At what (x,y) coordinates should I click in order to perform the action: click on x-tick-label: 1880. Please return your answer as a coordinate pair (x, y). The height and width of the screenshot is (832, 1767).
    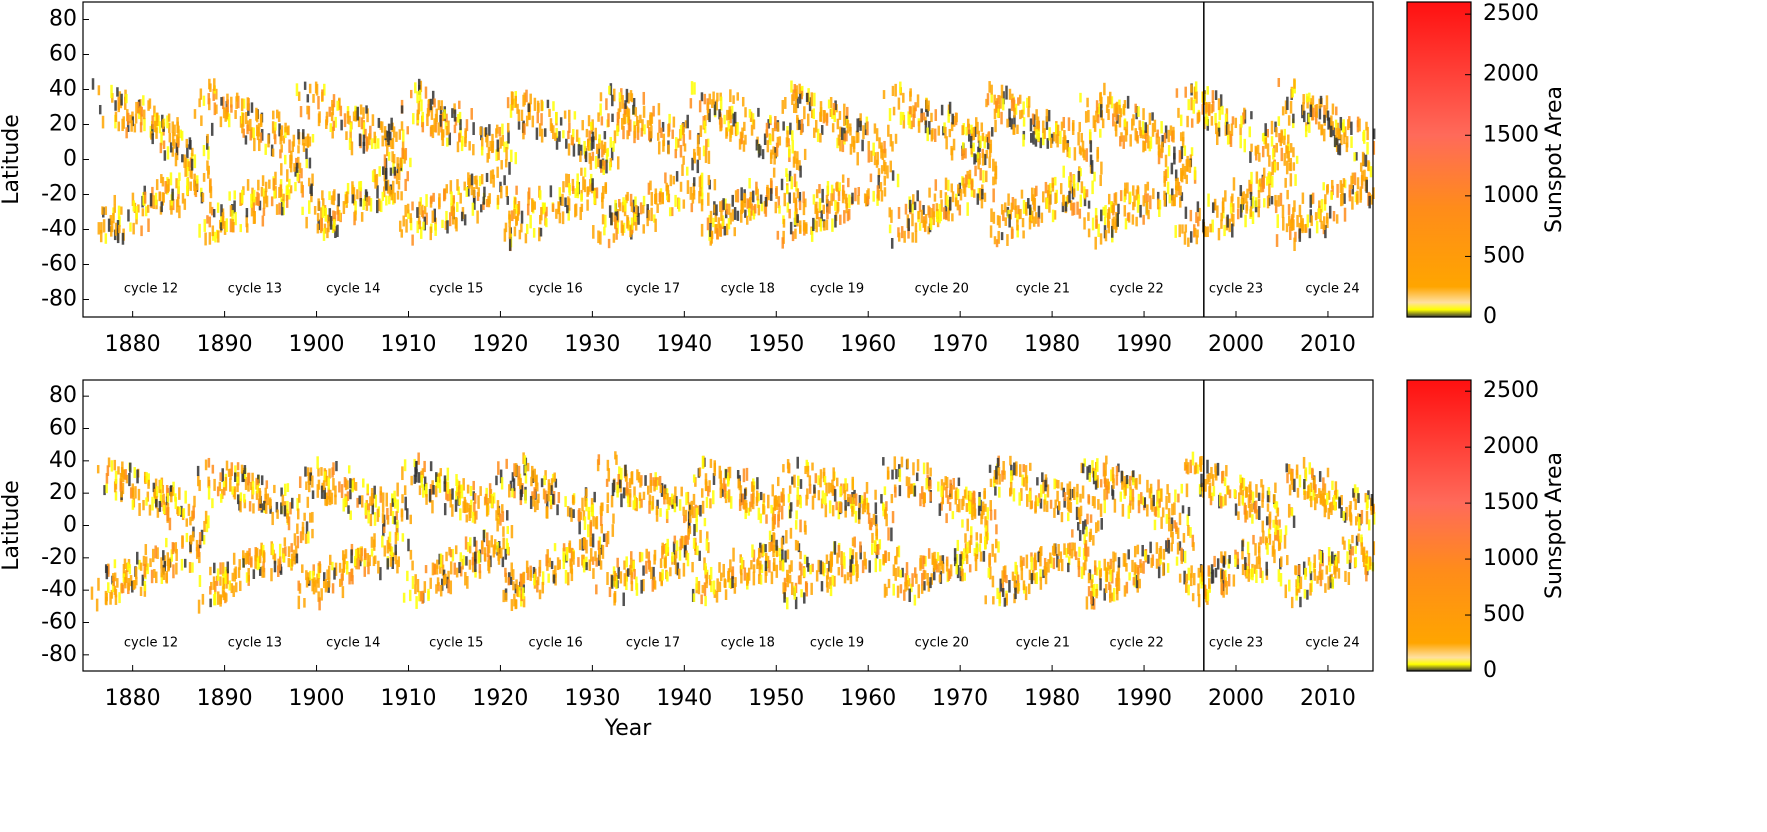
    Looking at the image, I should click on (133, 344).